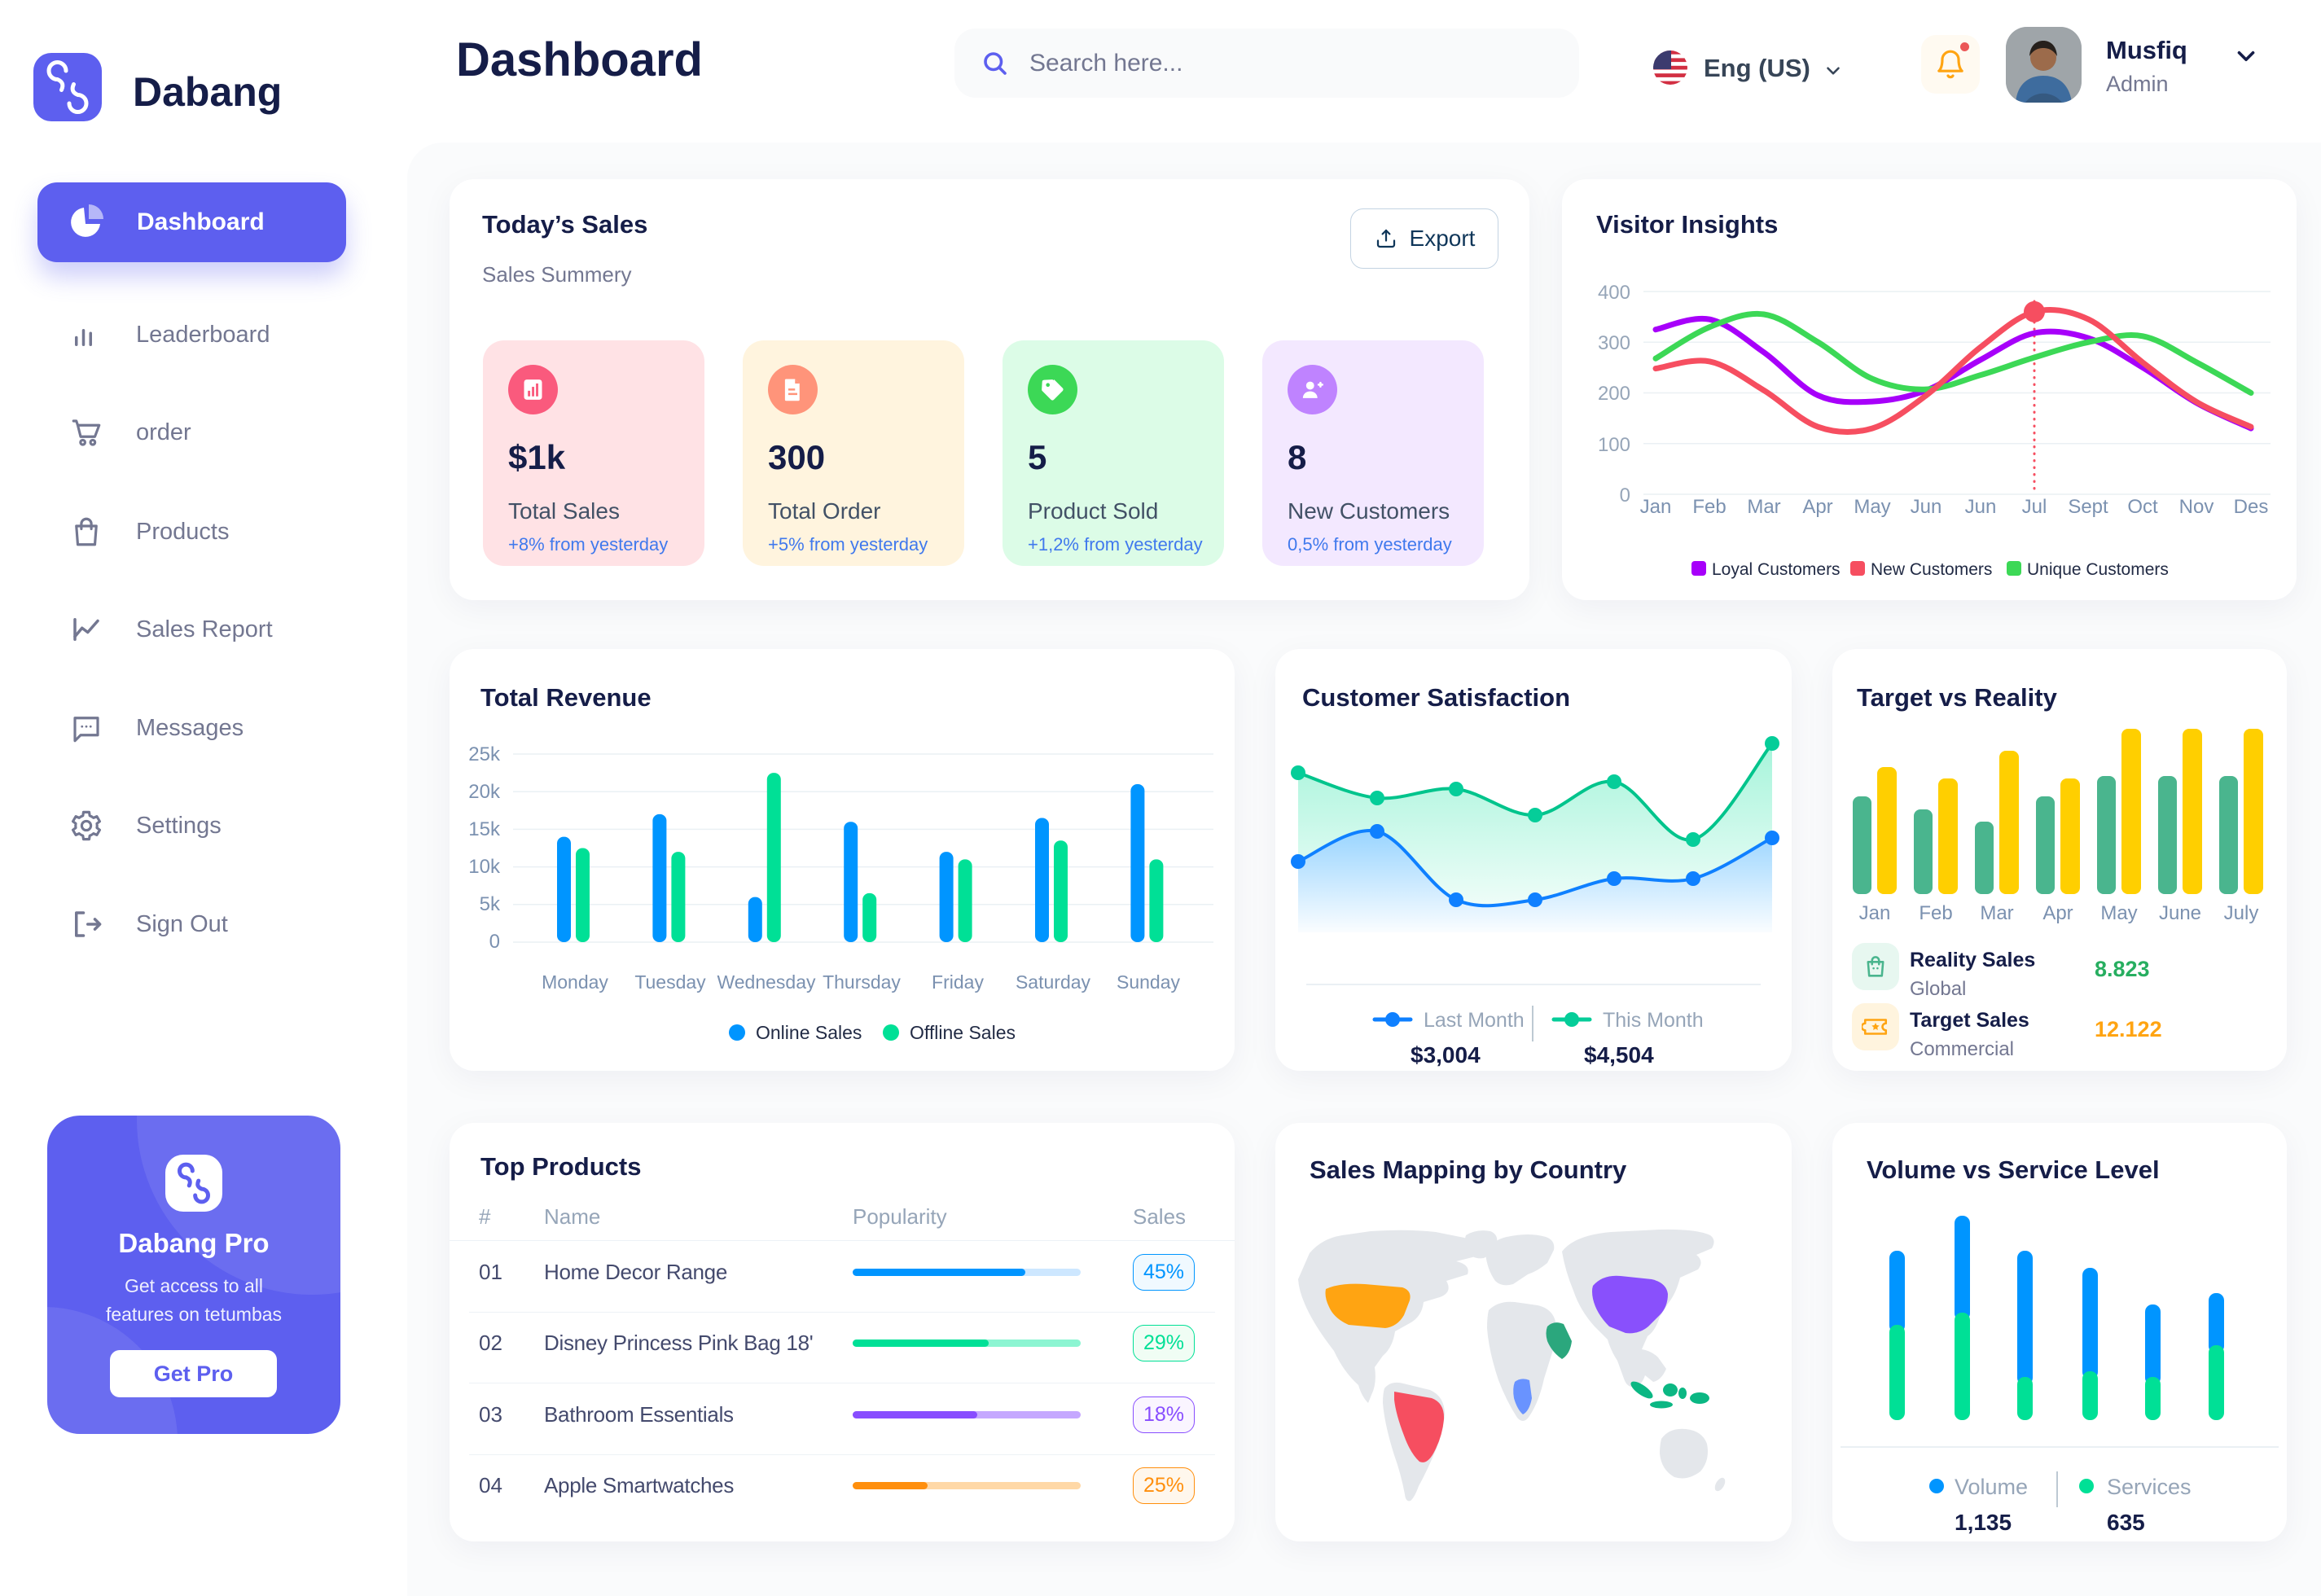 Image resolution: width=2321 pixels, height=1596 pixels. I want to click on svg-text: Offline Sales, so click(963, 1032).